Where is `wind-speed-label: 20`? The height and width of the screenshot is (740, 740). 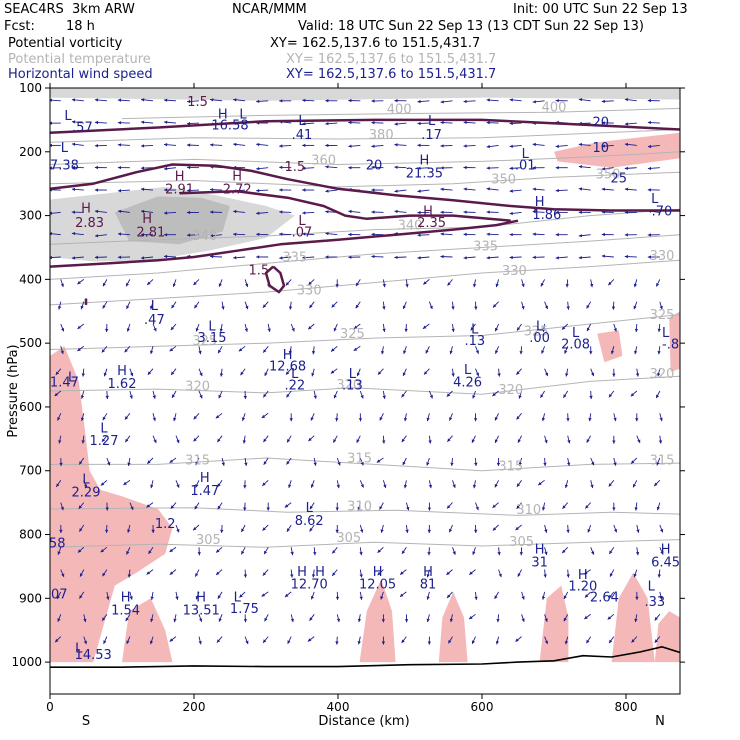 wind-speed-label: 20 is located at coordinates (374, 166).